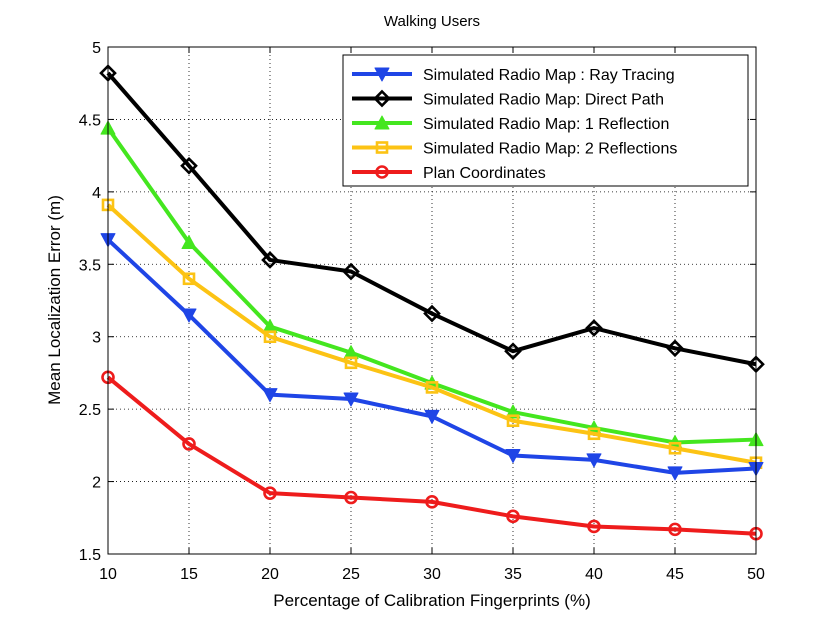 The width and height of the screenshot is (830, 624). I want to click on x-tick-label: 10, so click(108, 574).